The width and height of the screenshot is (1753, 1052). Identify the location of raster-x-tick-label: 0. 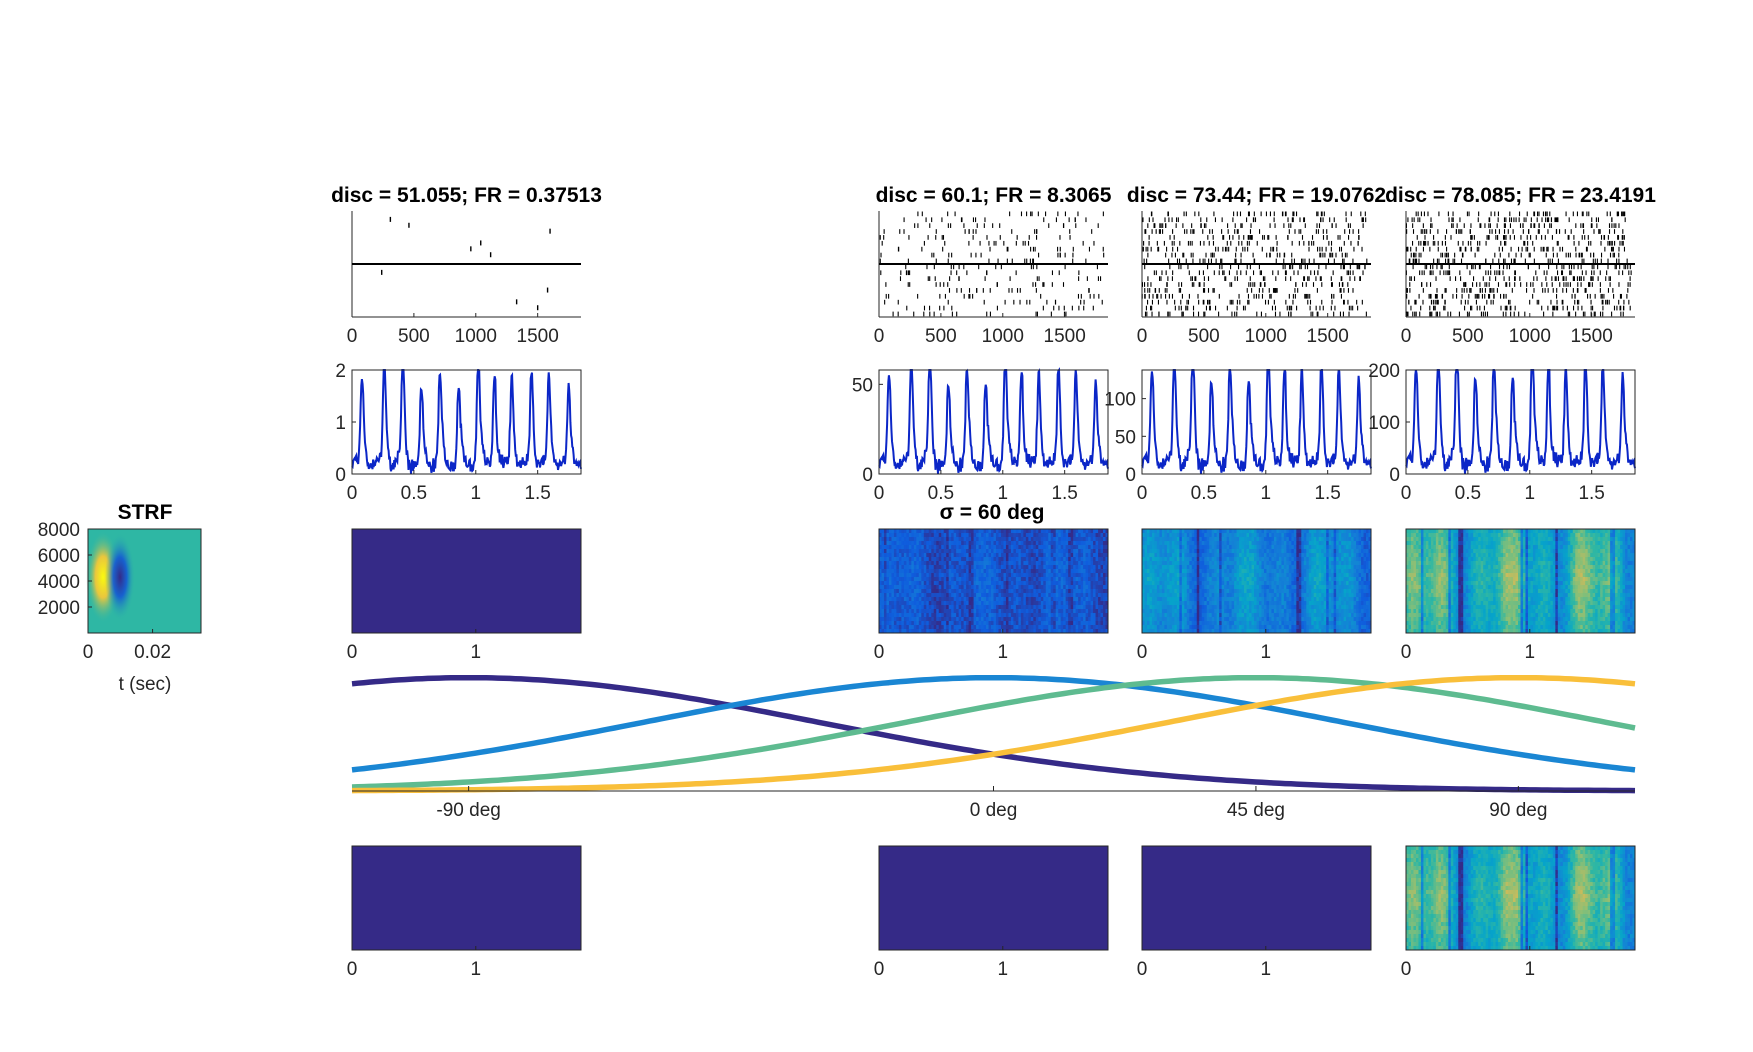
(352, 336).